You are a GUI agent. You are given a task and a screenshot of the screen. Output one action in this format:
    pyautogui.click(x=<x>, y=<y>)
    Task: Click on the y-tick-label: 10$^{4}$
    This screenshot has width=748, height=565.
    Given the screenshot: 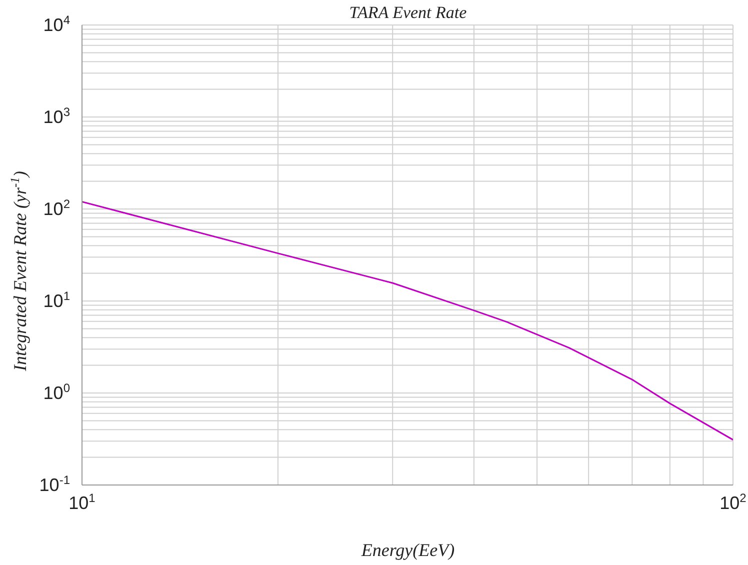 What is the action you would take?
    pyautogui.click(x=56, y=24)
    